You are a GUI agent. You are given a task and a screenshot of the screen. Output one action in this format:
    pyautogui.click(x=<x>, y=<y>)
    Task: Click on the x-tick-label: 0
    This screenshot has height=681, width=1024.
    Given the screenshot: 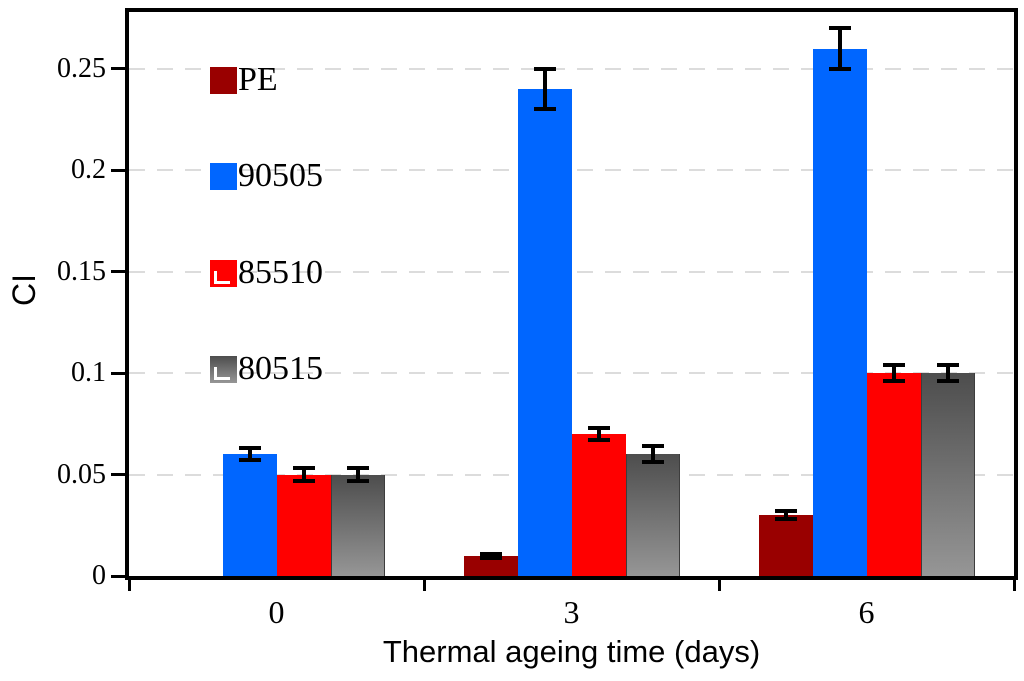 What is the action you would take?
    pyautogui.click(x=276, y=612)
    